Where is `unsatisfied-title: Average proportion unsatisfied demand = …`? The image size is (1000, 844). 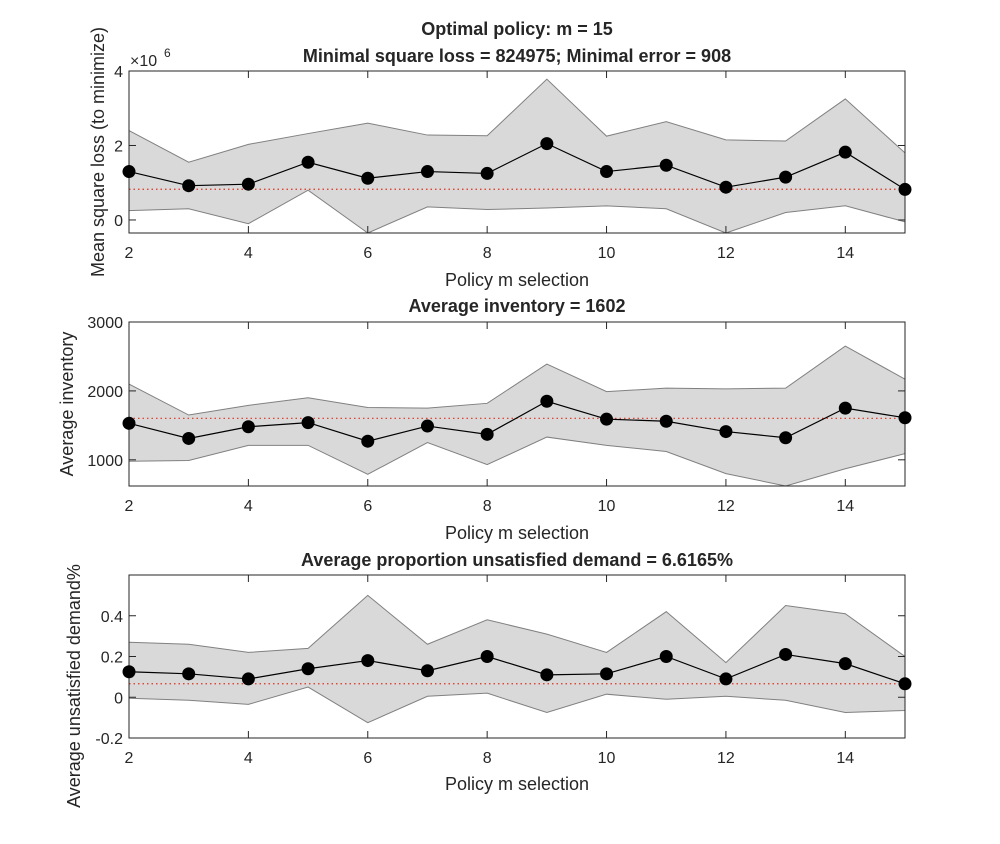
unsatisfied-title: Average proportion unsatisfied demand = … is located at coordinates (517, 560).